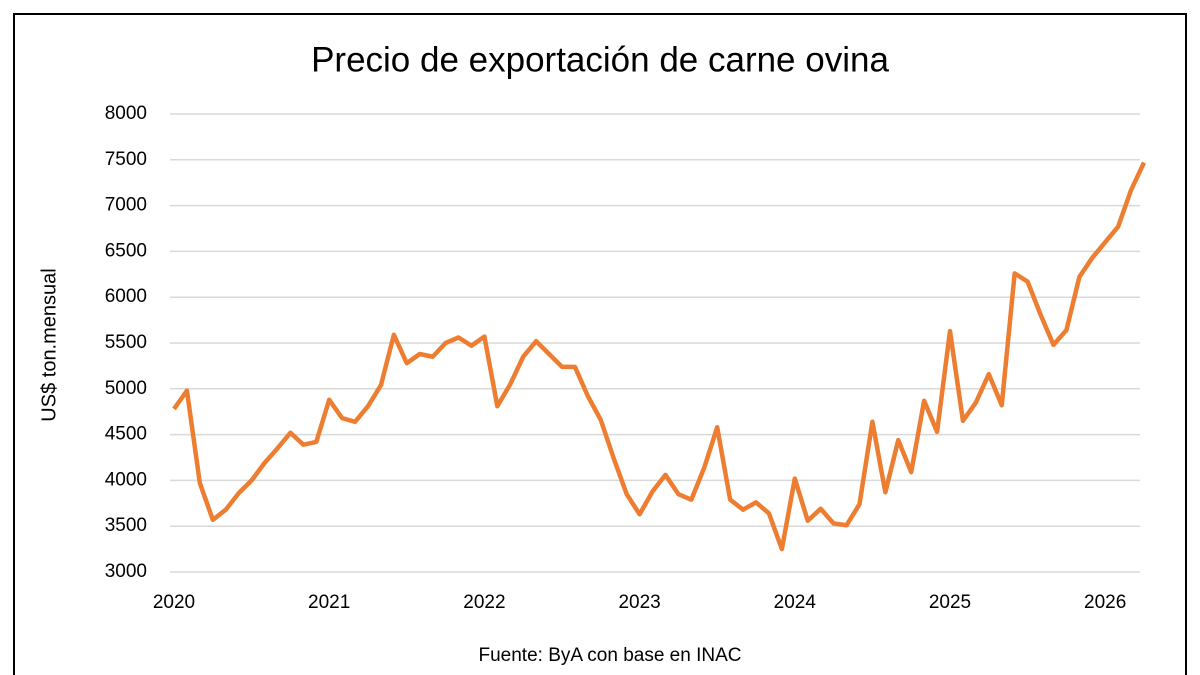 This screenshot has height=675, width=1200. I want to click on y-tick-label: 4500, so click(126, 434).